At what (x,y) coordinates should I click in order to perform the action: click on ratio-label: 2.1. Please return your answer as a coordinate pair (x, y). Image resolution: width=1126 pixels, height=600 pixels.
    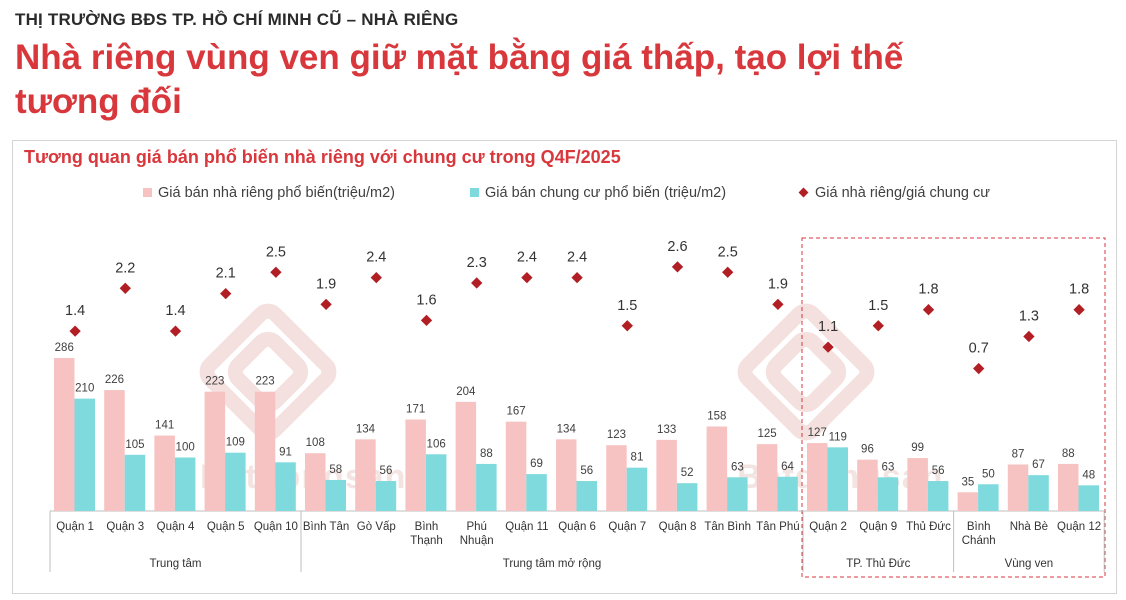
    Looking at the image, I should click on (226, 274).